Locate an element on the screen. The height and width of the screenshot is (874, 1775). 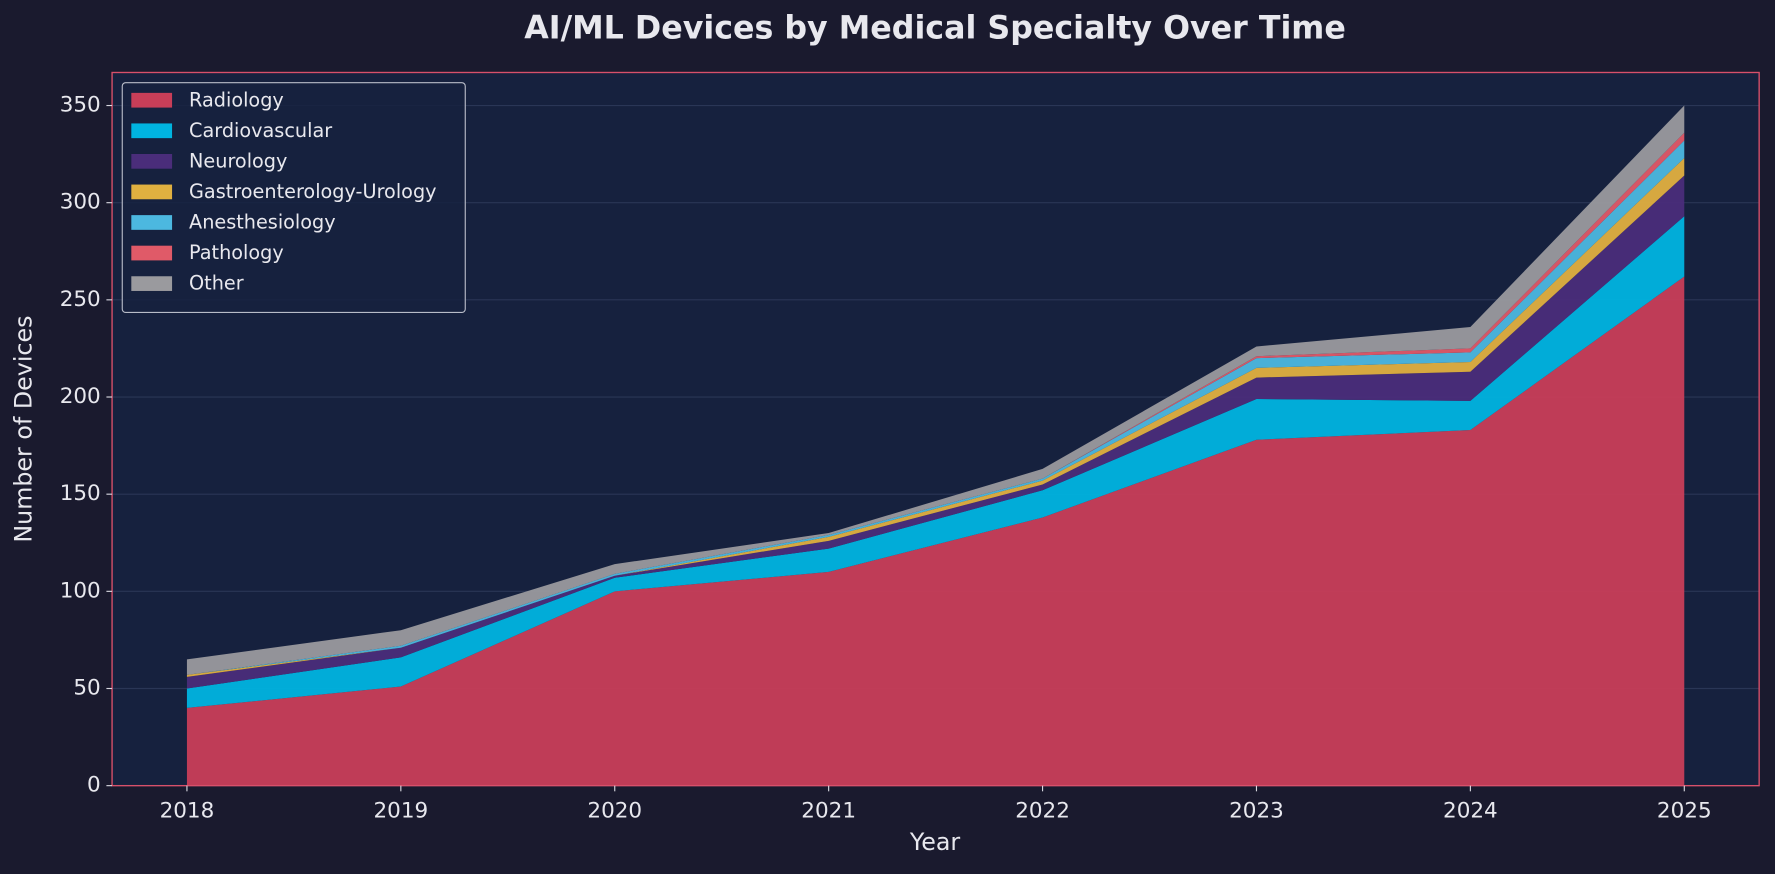
x-axis-label: Year is located at coordinates (935, 842).